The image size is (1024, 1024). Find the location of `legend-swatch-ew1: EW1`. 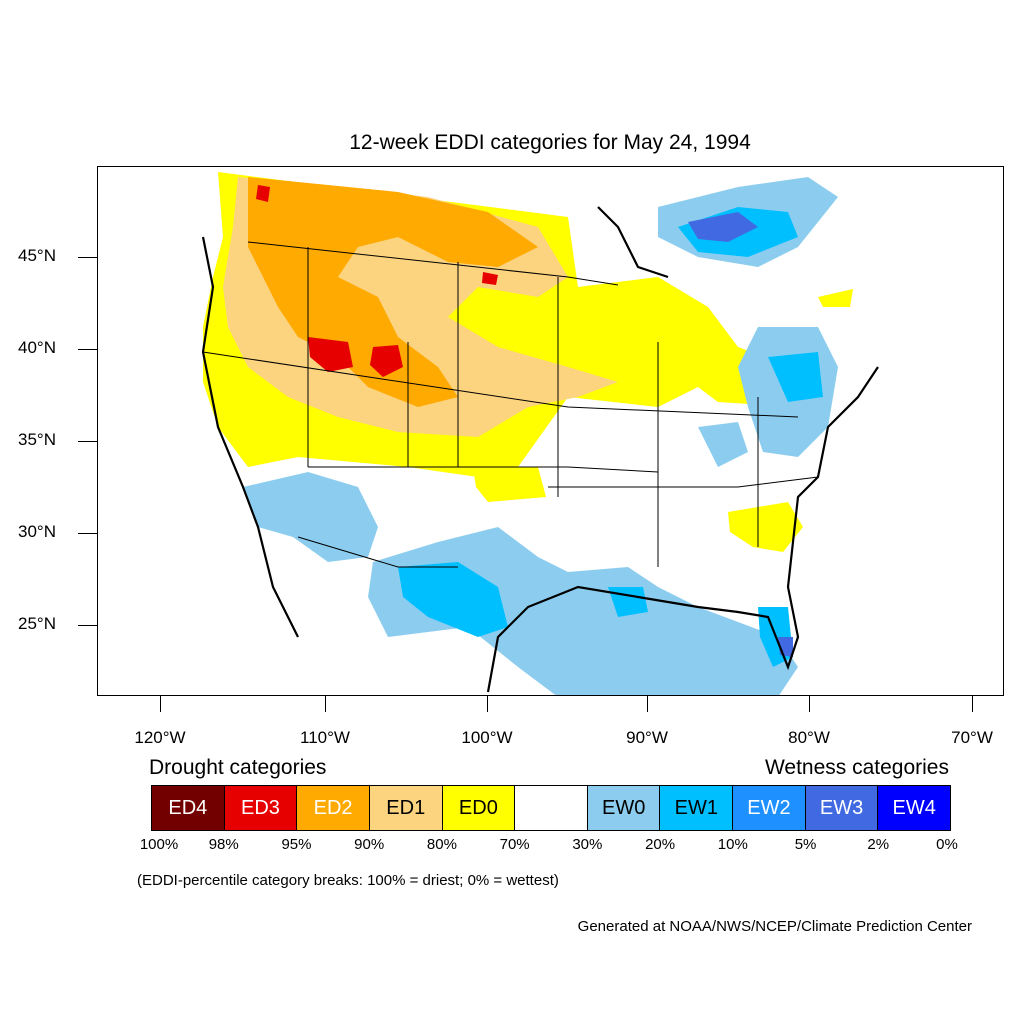

legend-swatch-ew1: EW1 is located at coordinates (697, 808).